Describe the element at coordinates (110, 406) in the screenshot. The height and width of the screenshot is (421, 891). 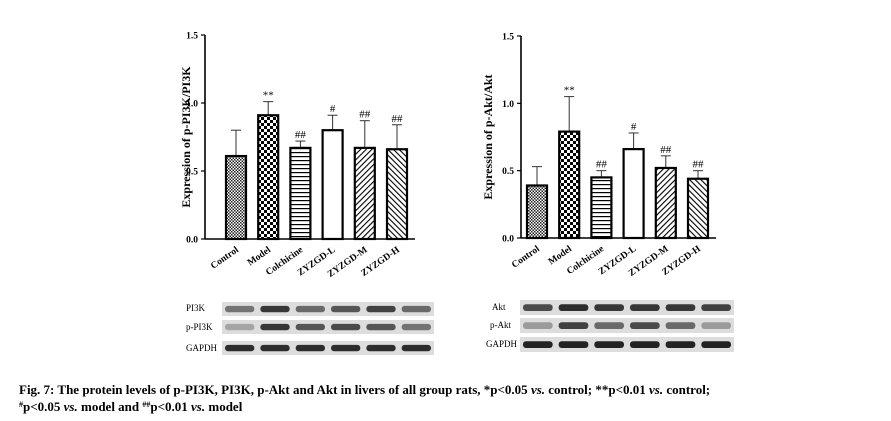
I see `caption-text-2b: model and` at that location.